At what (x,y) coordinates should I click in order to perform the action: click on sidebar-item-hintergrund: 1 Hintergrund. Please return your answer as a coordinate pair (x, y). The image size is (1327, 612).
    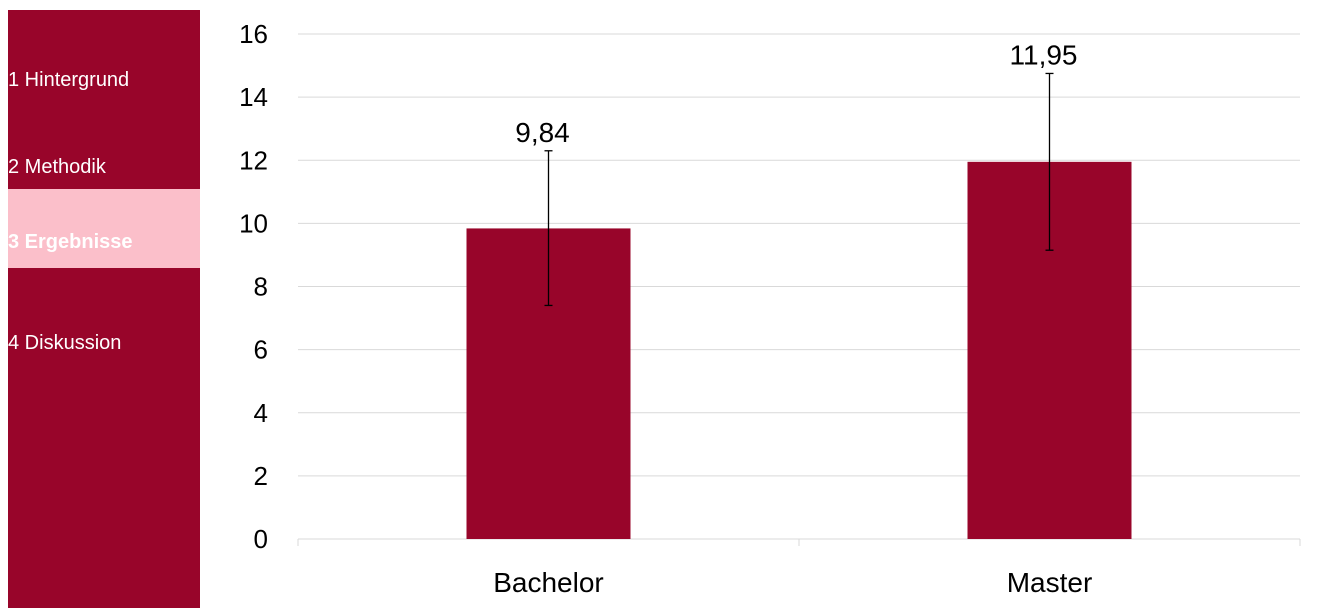
    Looking at the image, I should click on (69, 80).